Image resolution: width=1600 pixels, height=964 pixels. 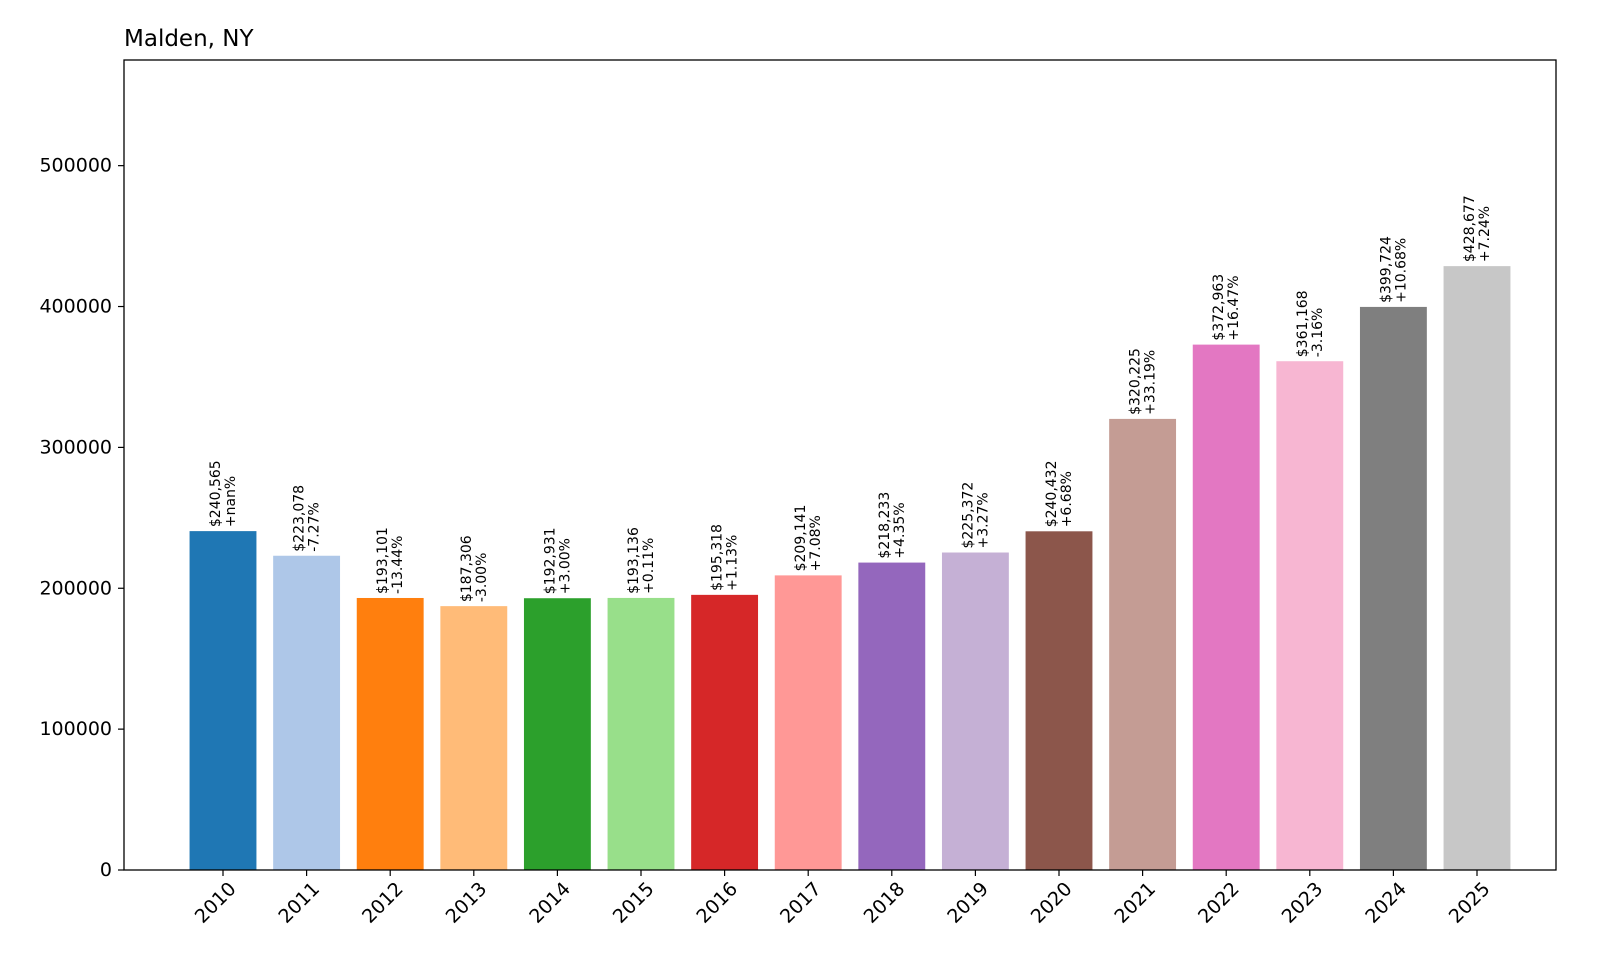 I want to click on bar-2020, so click(x=1059, y=700).